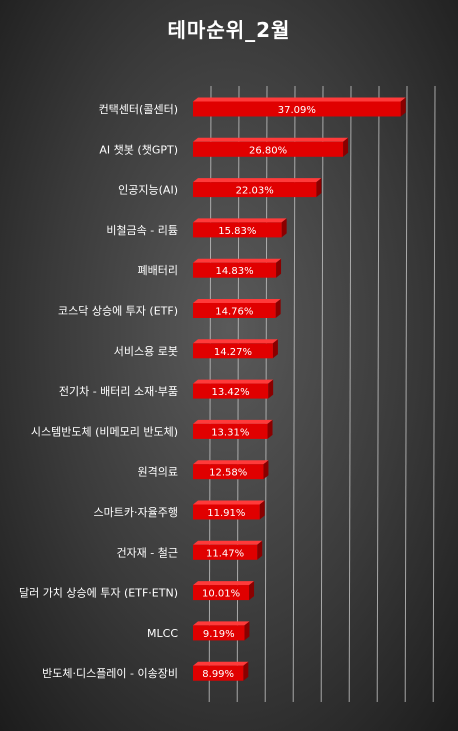 This screenshot has width=458, height=731. I want to click on category-label: 비철금속 - 리튬, so click(142, 230).